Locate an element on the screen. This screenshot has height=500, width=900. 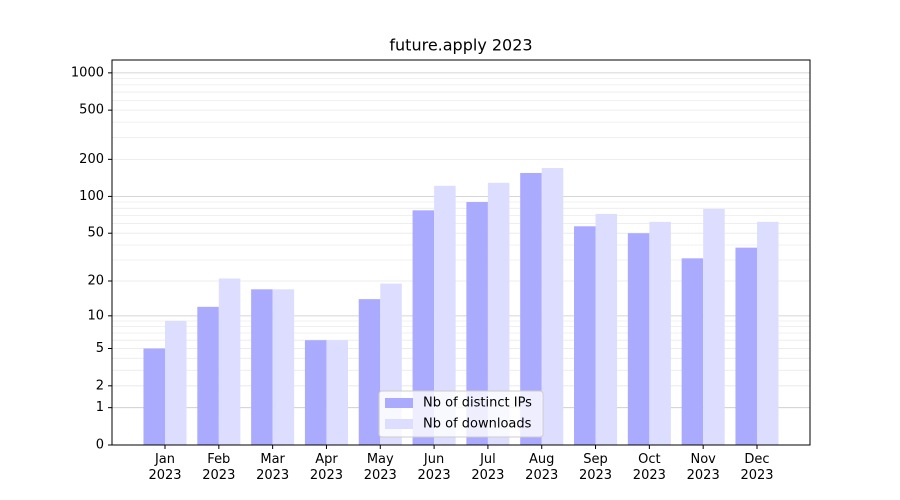
legend-box is located at coordinates (461, 414).